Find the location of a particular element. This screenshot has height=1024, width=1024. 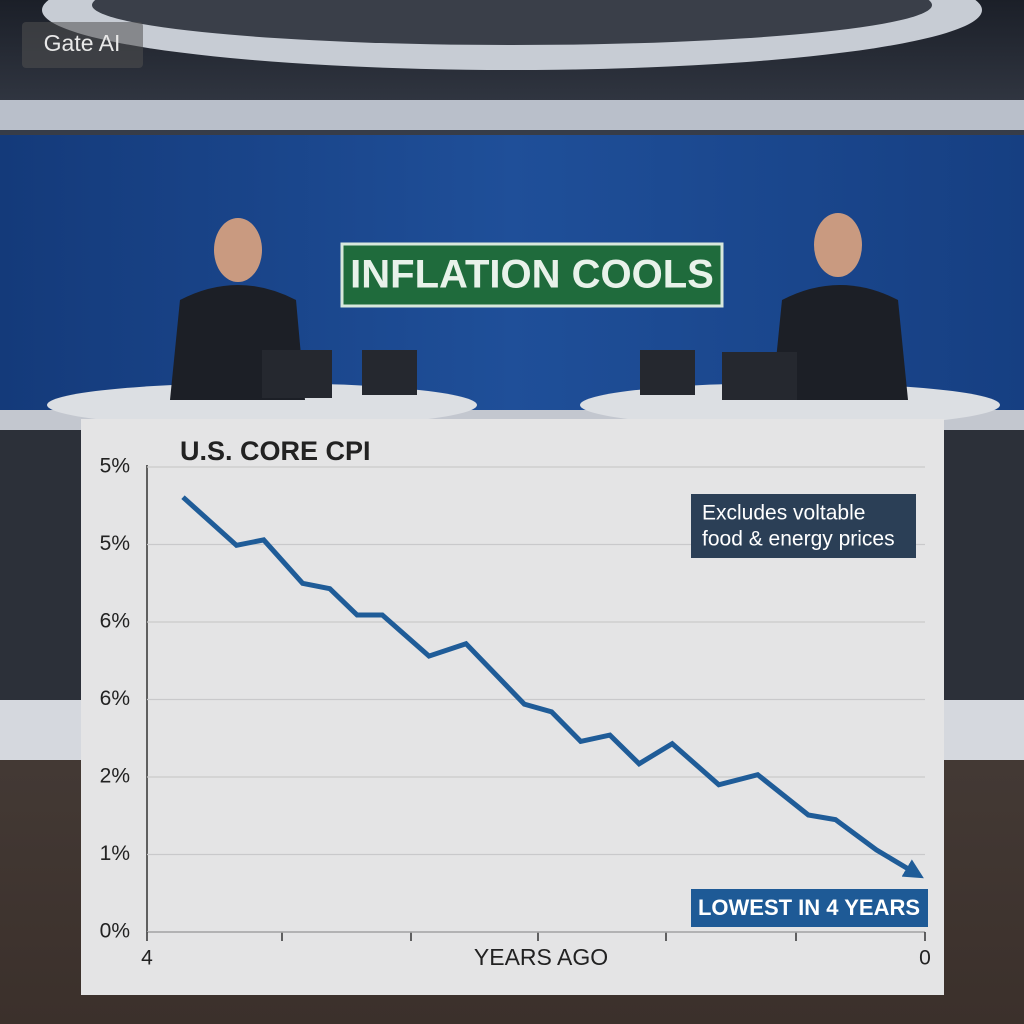

x-axis-label: YEARS AGO is located at coordinates (541, 957).